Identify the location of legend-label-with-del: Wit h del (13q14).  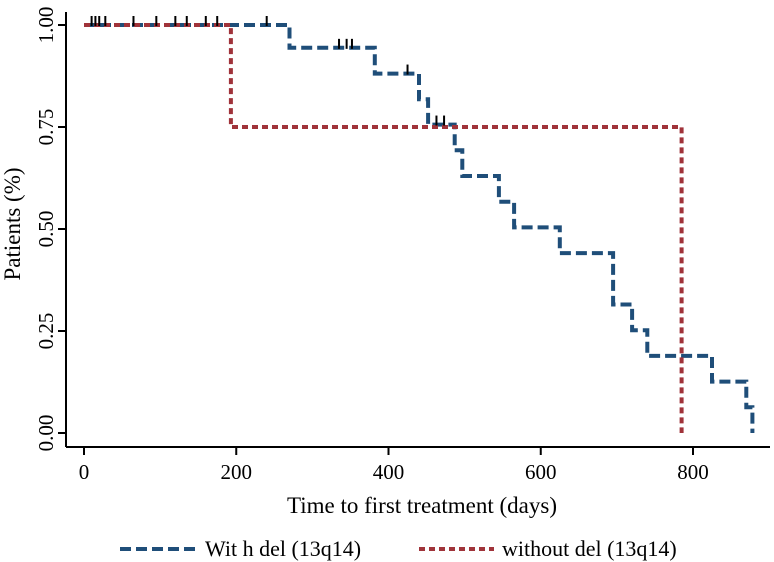
(283, 548).